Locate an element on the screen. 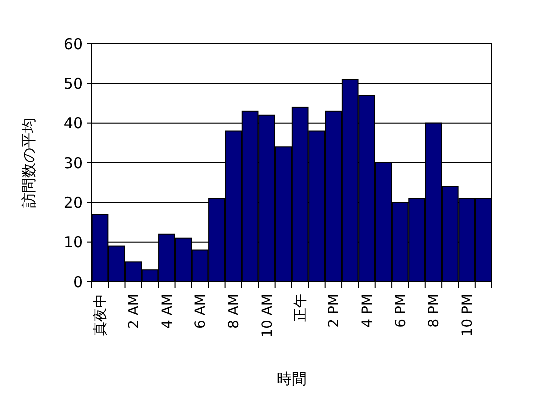 This screenshot has width=548, height=398. y-tick-label: 60 is located at coordinates (73, 44).